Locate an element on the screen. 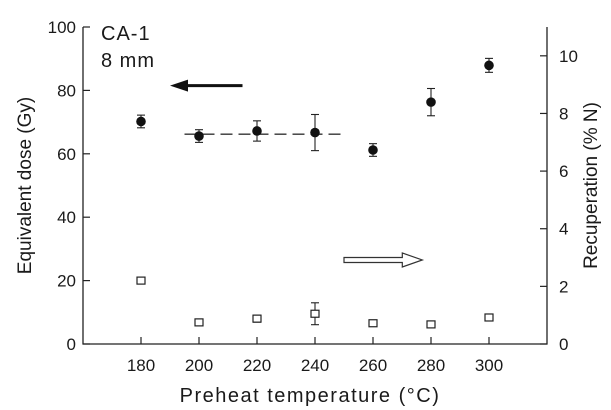 The width and height of the screenshot is (611, 410). y-right-tick-label: 10 is located at coordinates (568, 56).